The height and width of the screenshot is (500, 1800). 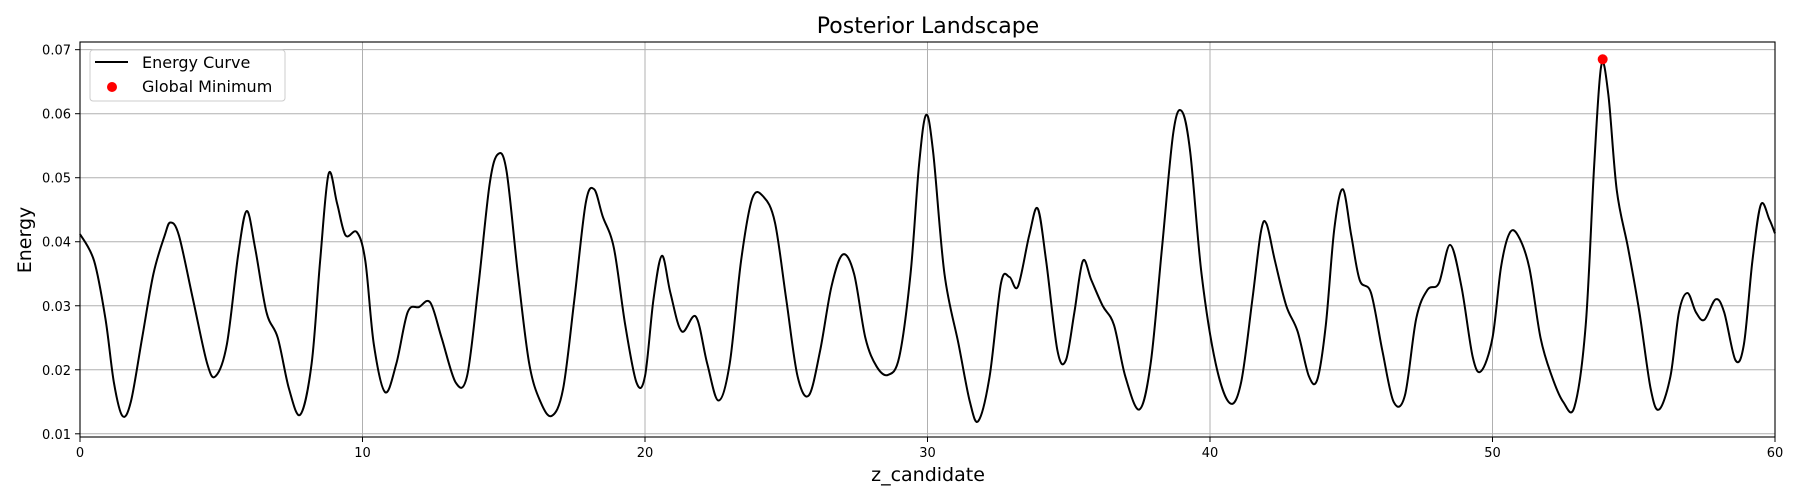 What do you see at coordinates (25, 240) in the screenshot?
I see `y-axis-label: Energy` at bounding box center [25, 240].